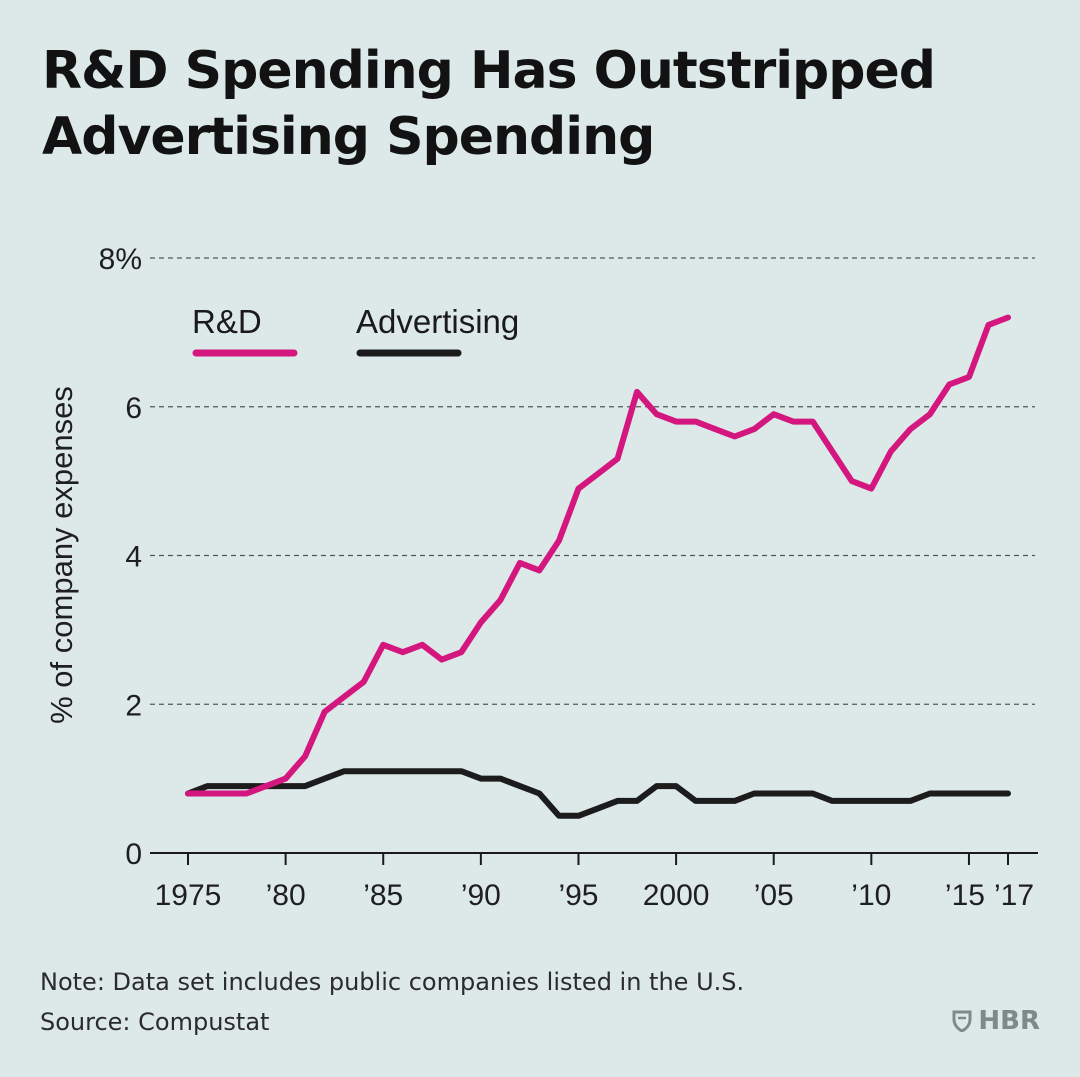  I want to click on x-tick-label: ’90, so click(481, 895).